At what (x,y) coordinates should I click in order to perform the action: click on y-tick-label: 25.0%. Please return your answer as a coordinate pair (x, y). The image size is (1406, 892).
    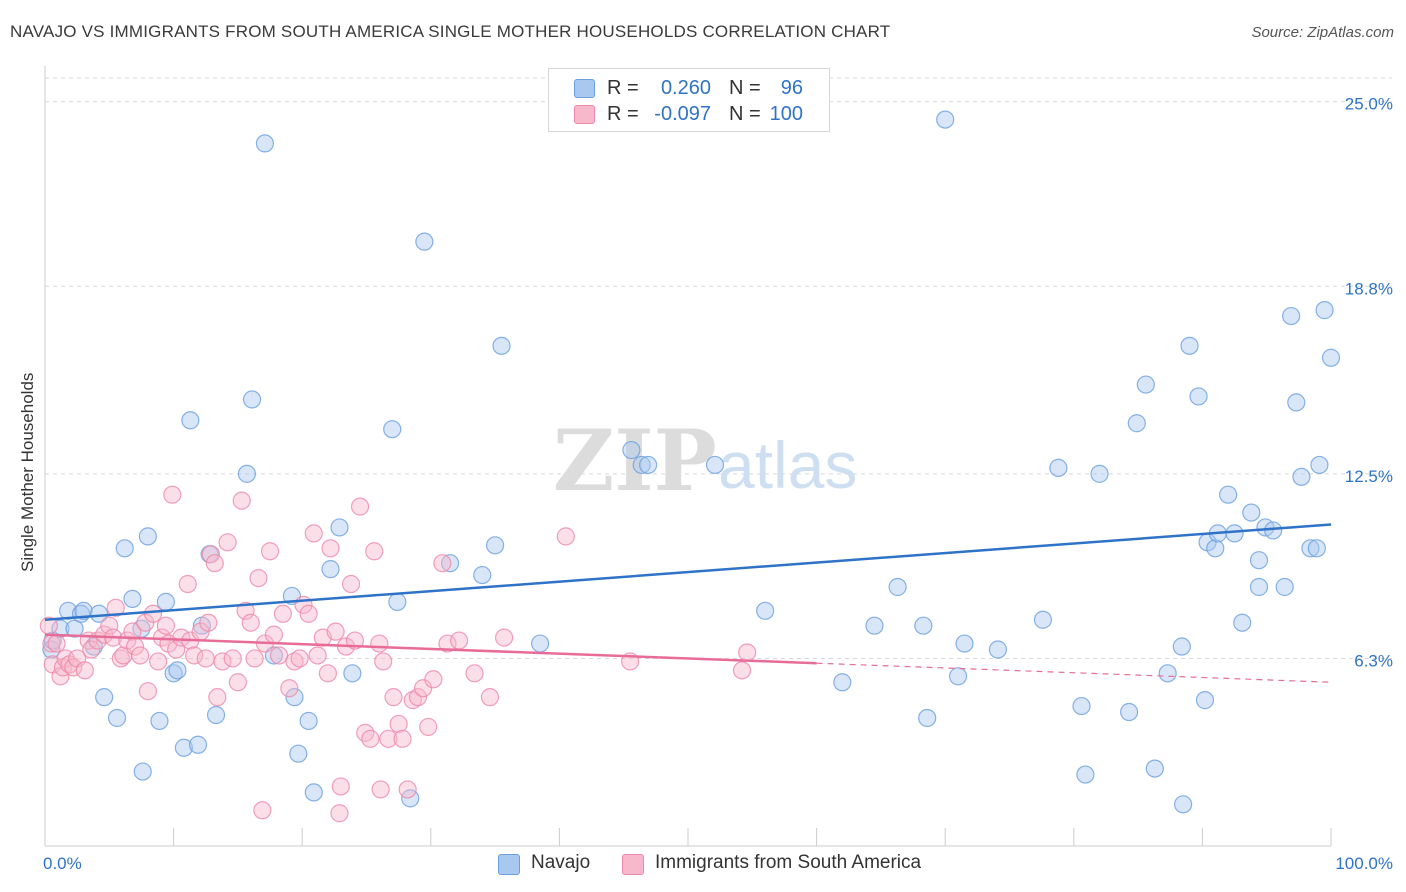
    Looking at the image, I should click on (1369, 104).